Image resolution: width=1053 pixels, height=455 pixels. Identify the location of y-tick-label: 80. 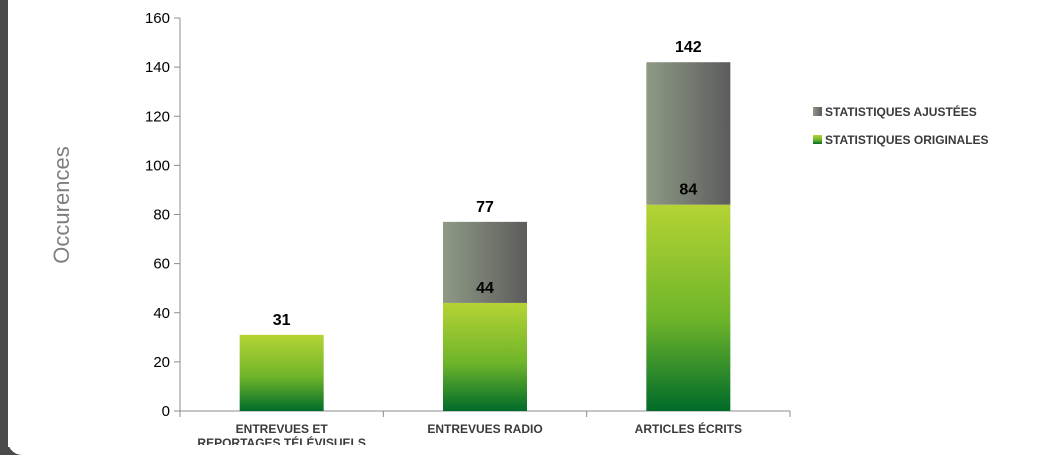
(161, 215).